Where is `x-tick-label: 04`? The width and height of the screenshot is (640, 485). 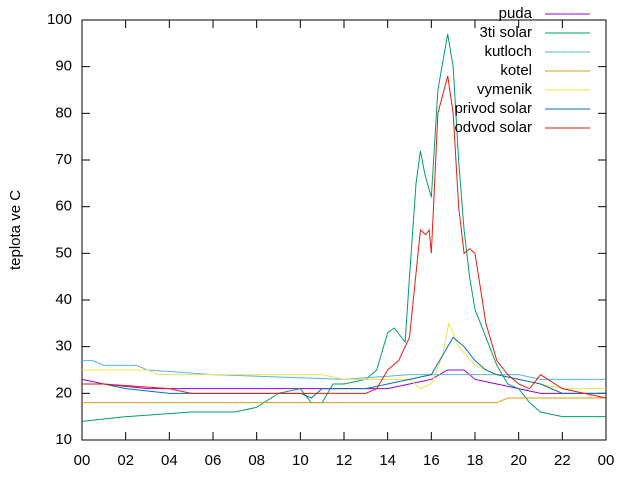 x-tick-label: 04 is located at coordinates (169, 460).